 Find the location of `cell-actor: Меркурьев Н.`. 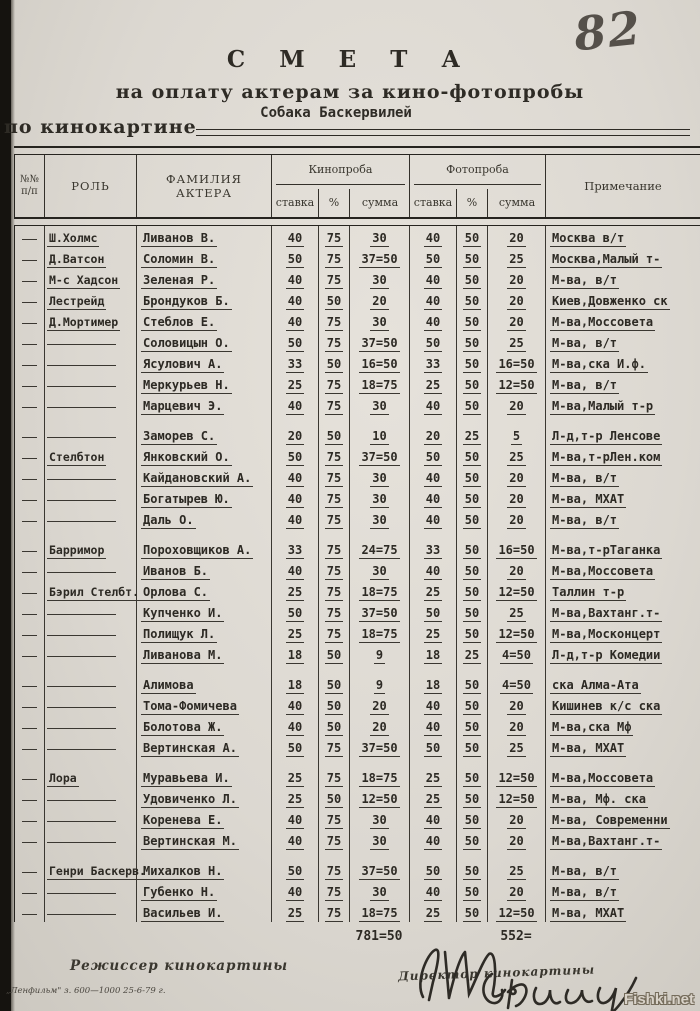

cell-actor: Меркурьев Н. is located at coordinates (204, 383).